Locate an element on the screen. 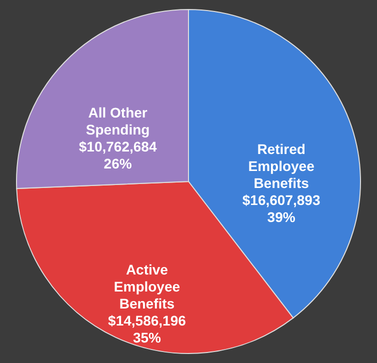  slice-label: Retired Employee Benefits is located at coordinates (281, 166).